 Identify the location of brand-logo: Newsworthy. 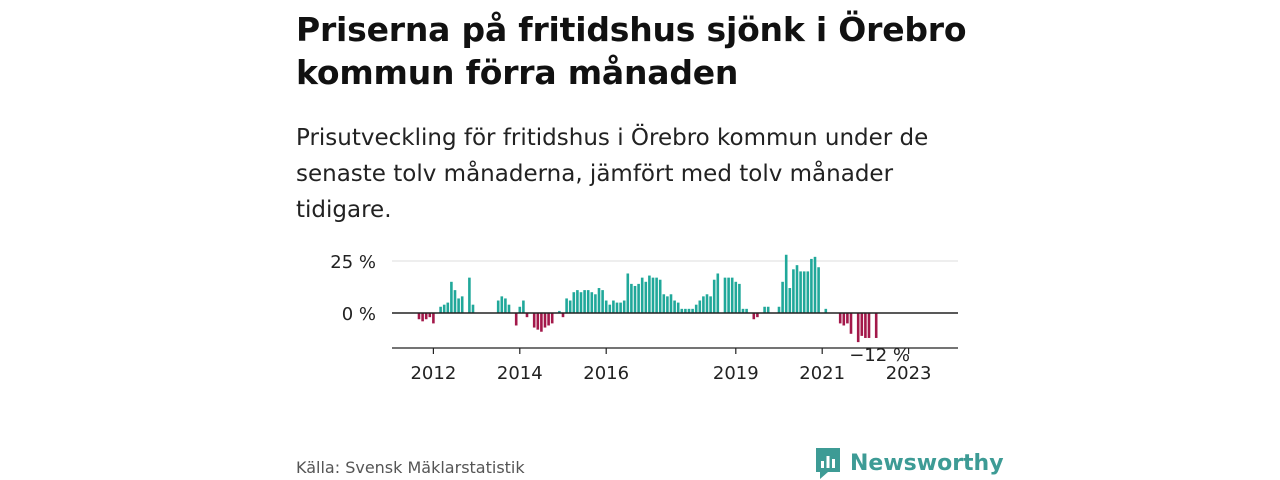
(909, 463).